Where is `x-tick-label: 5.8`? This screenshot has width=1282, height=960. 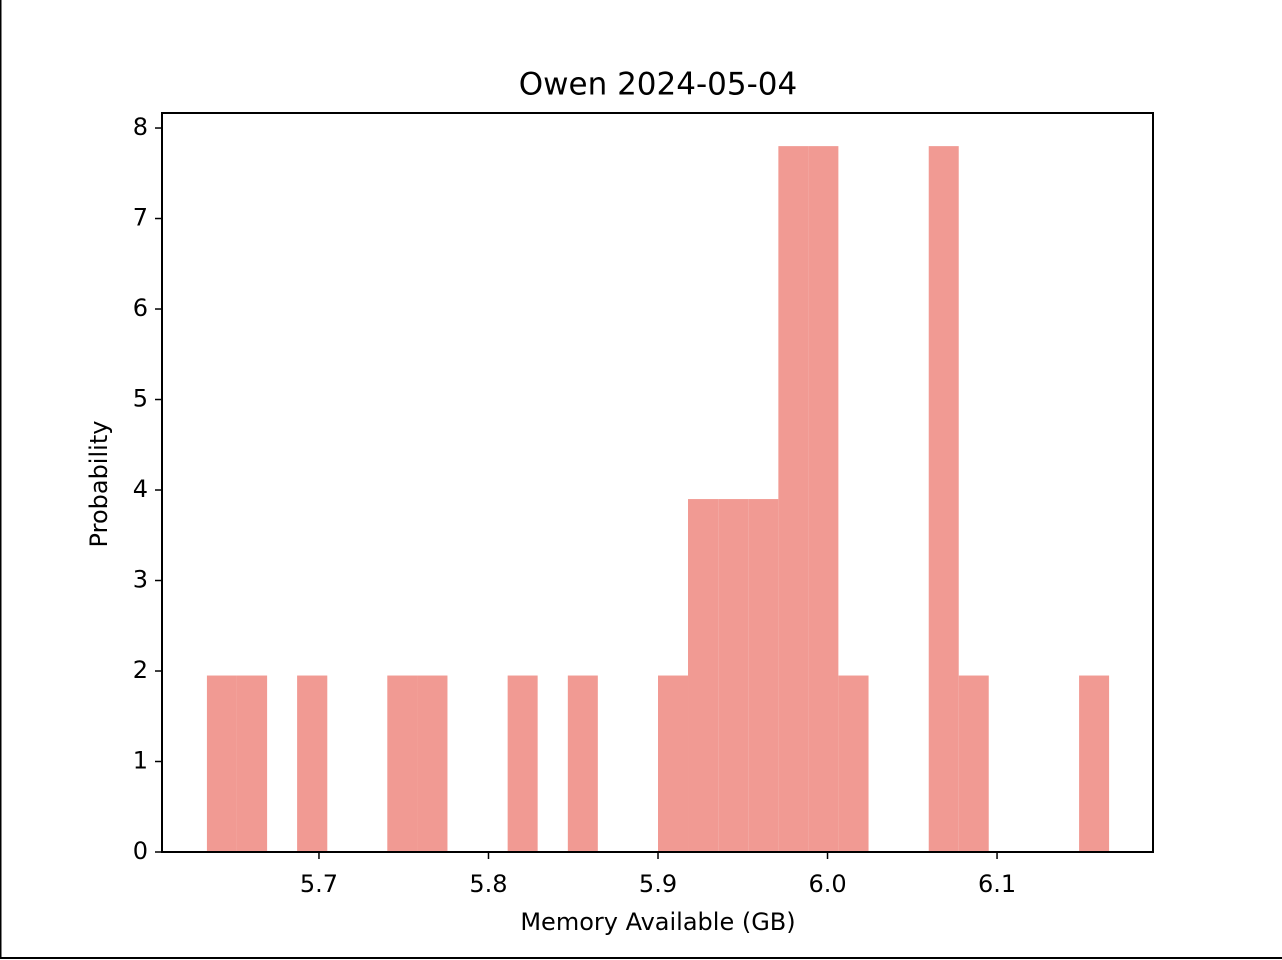 x-tick-label: 5.8 is located at coordinates (488, 884).